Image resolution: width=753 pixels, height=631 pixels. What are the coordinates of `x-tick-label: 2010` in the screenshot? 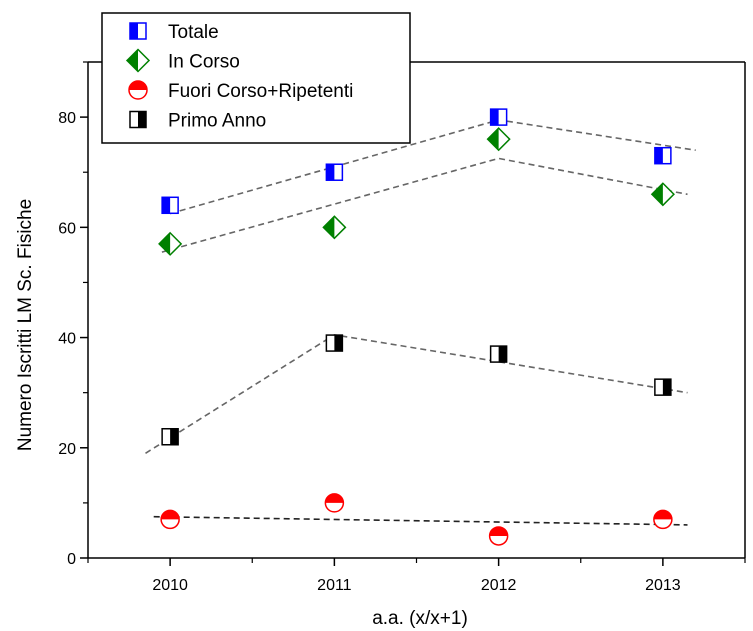 It's located at (170, 585).